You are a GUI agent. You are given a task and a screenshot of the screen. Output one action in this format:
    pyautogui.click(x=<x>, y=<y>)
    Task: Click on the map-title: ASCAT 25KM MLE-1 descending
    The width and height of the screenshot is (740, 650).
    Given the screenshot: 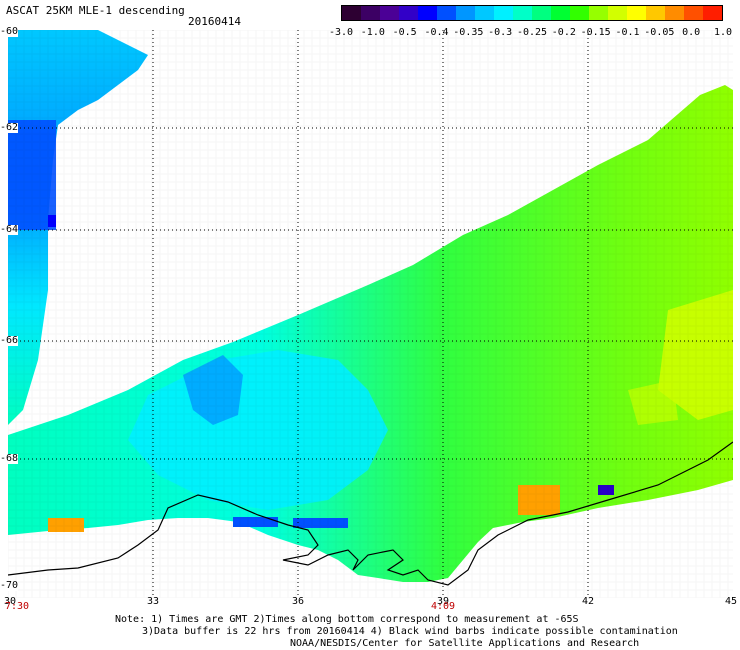 What is the action you would take?
    pyautogui.click(x=95, y=10)
    